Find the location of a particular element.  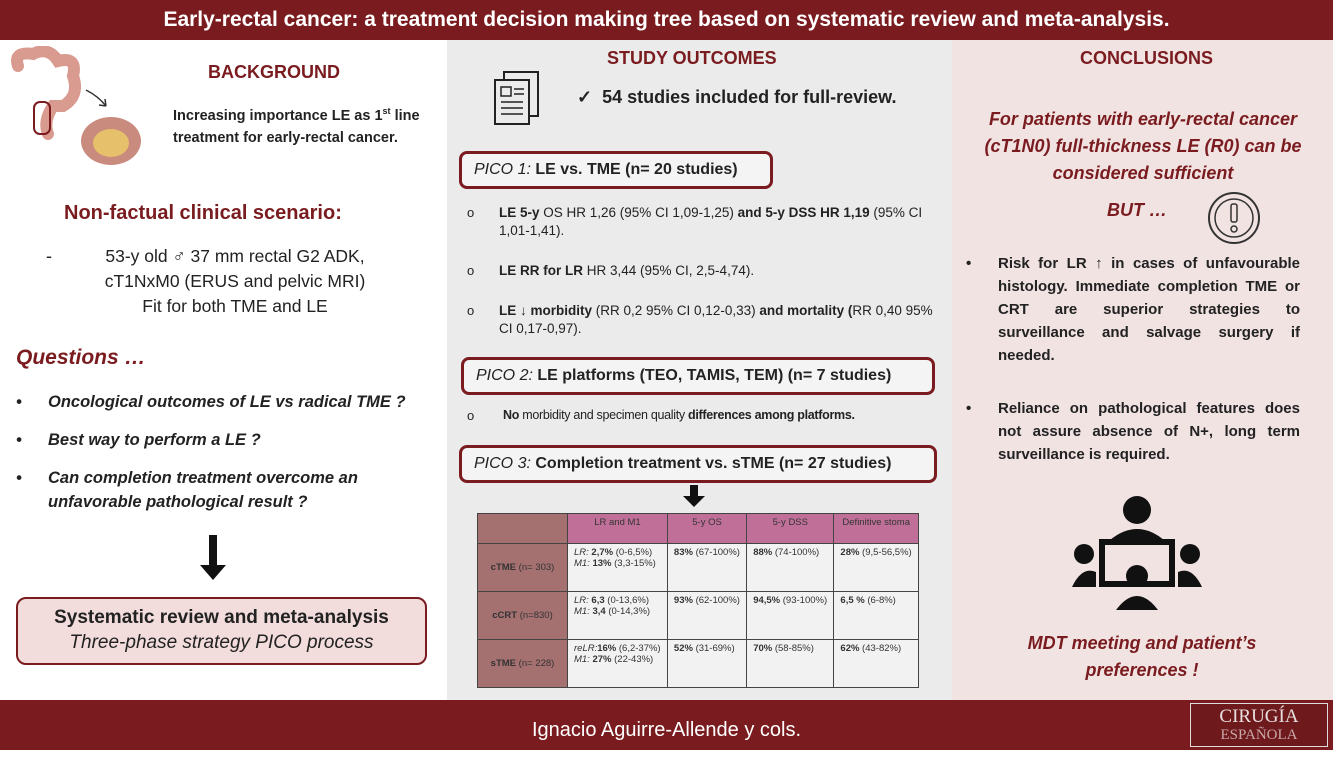

row-header: cCRT (n=830) is located at coordinates (522, 615).